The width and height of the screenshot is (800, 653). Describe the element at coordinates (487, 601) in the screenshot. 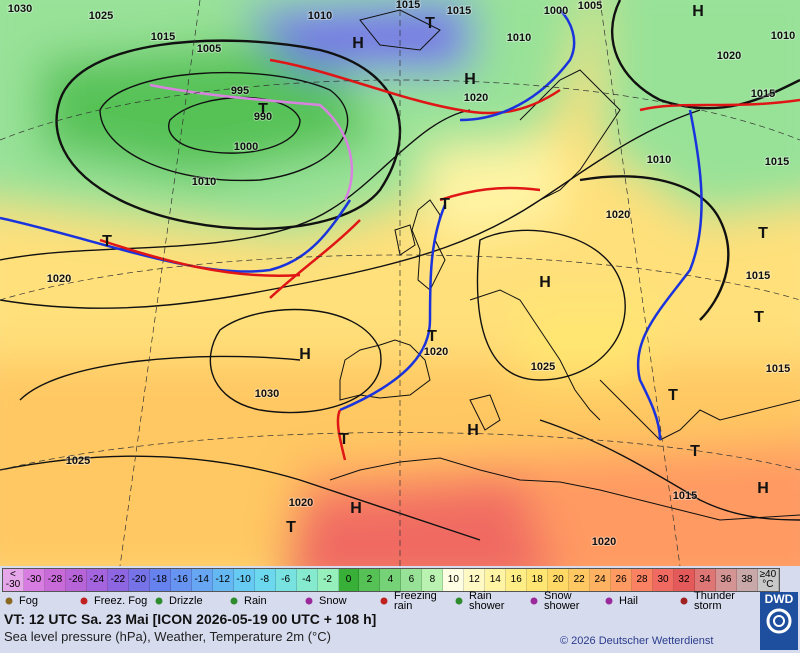

I see `weather-label: Rain shower` at that location.